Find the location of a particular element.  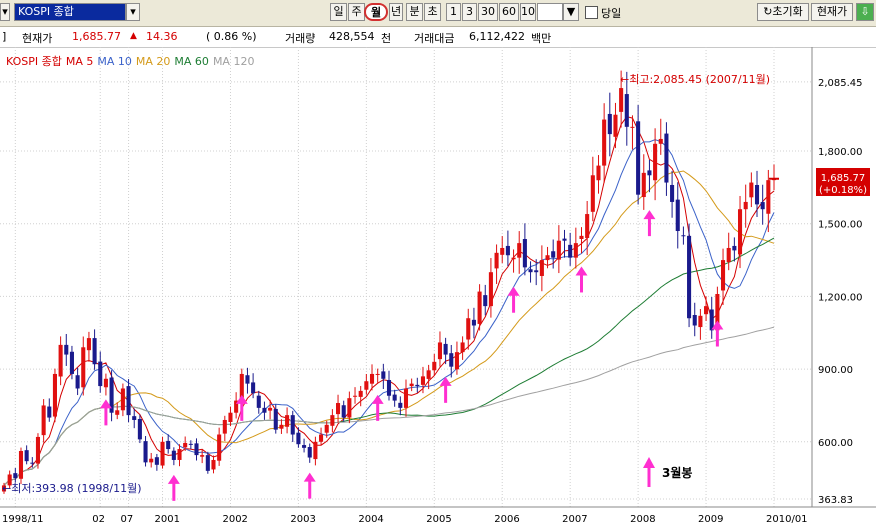

reset-button: ↻초기화 is located at coordinates (783, 12).